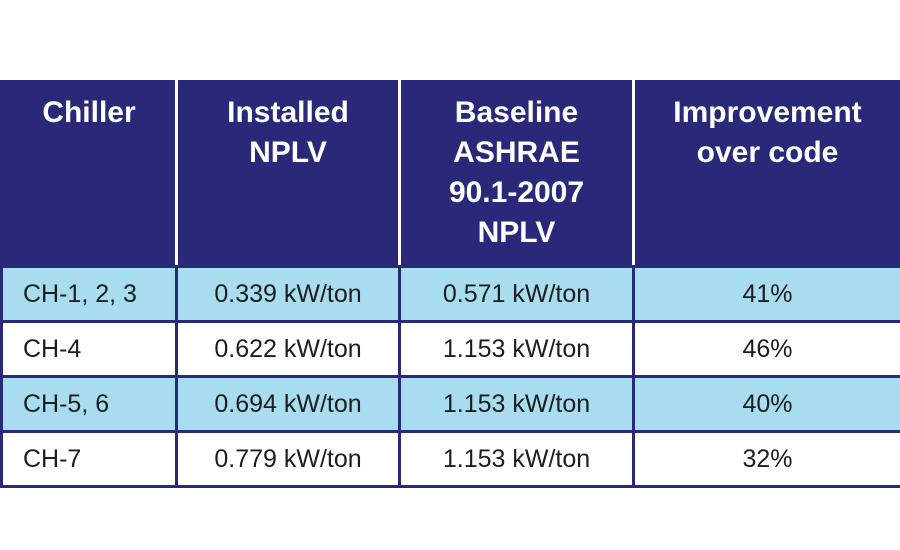  What do you see at coordinates (288, 174) in the screenshot?
I see `header-cell: Installed NPLV` at bounding box center [288, 174].